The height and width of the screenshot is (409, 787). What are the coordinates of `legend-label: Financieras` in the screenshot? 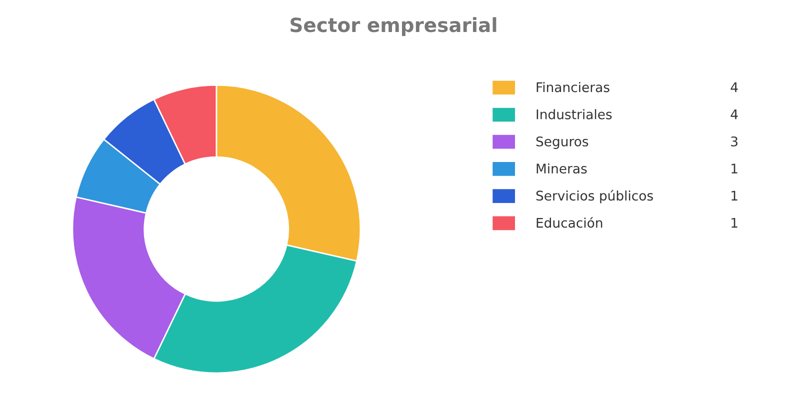 It's located at (573, 87).